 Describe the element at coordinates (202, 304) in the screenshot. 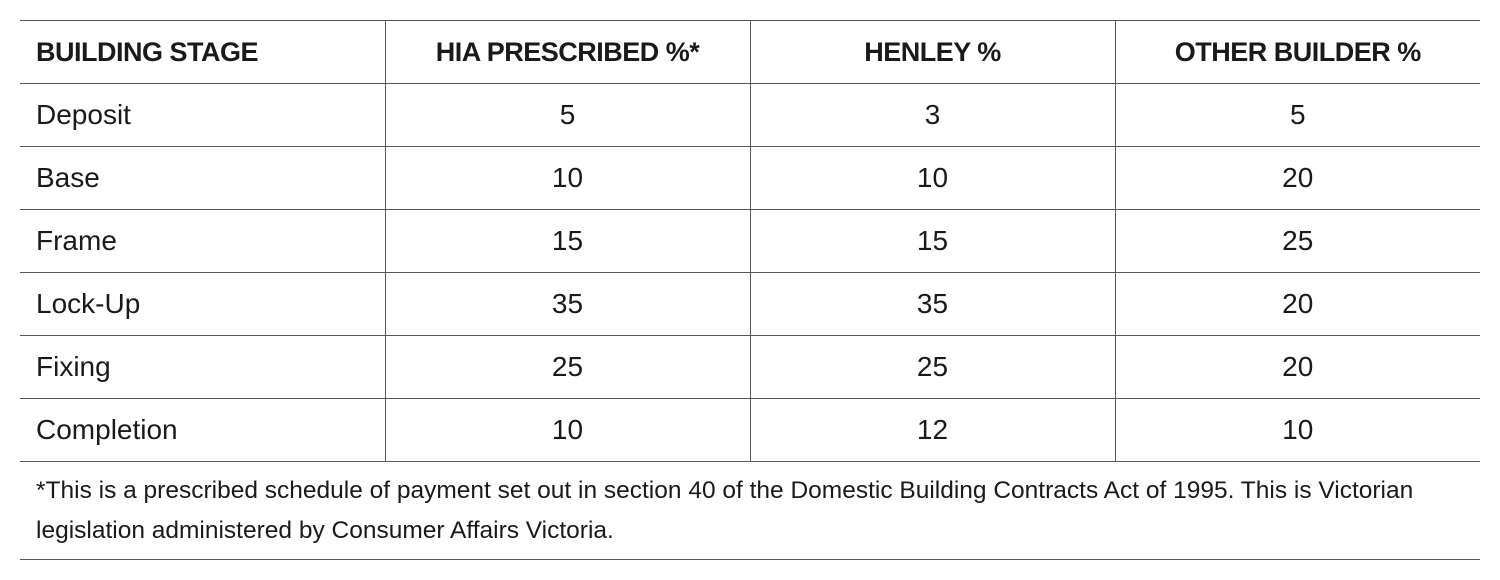

I see `stage-cell: Lock-Up` at that location.